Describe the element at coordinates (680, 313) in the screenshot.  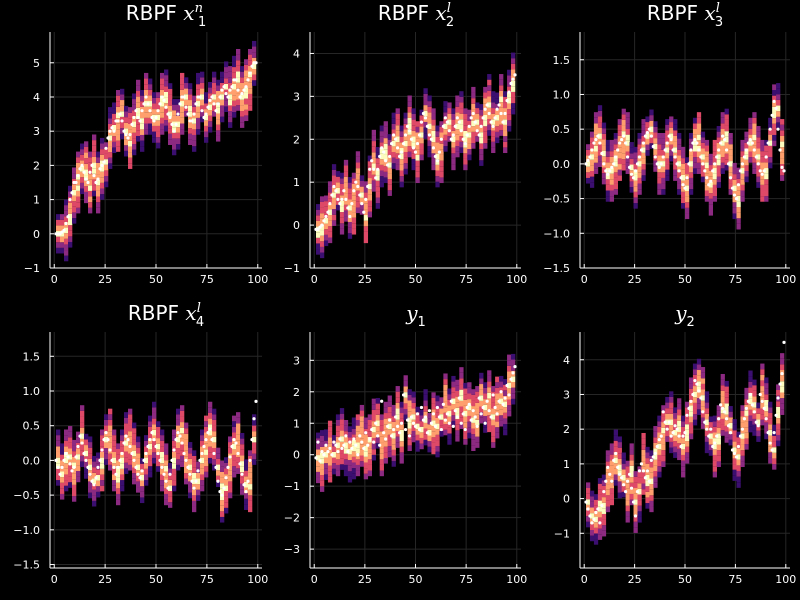
I see `title-variable: y` at that location.